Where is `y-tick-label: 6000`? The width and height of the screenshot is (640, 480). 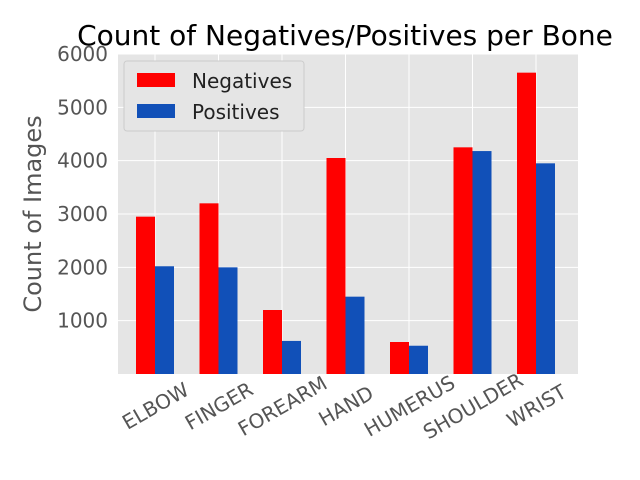 y-tick-label: 6000 is located at coordinates (82, 54).